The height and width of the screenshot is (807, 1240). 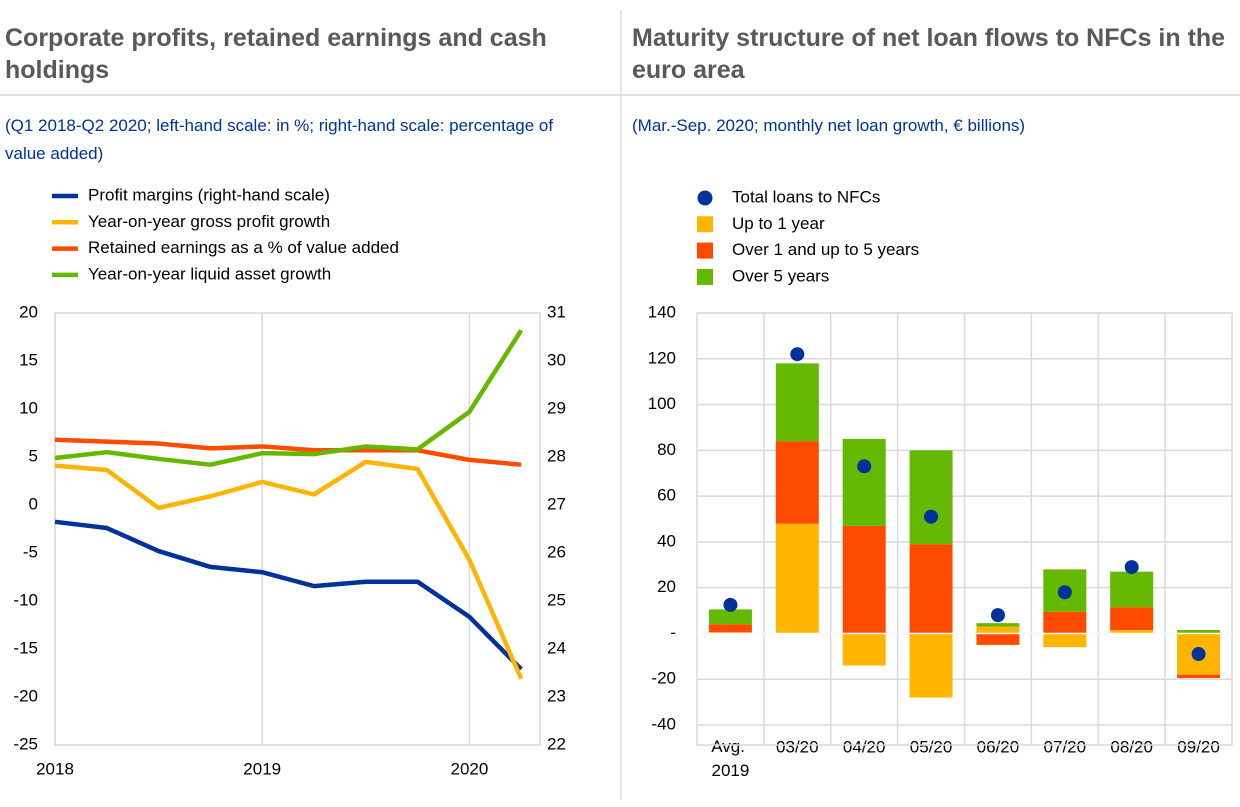 I want to click on legend-label: Retained earnings as a % of value added, so click(x=243, y=247).